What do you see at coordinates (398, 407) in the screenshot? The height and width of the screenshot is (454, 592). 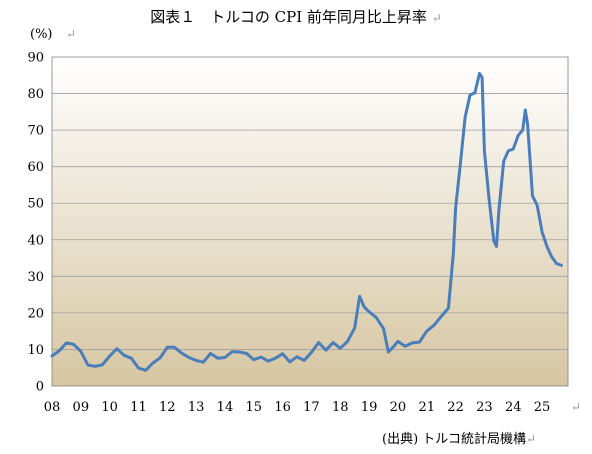 I see `x-tick-label: 20` at bounding box center [398, 407].